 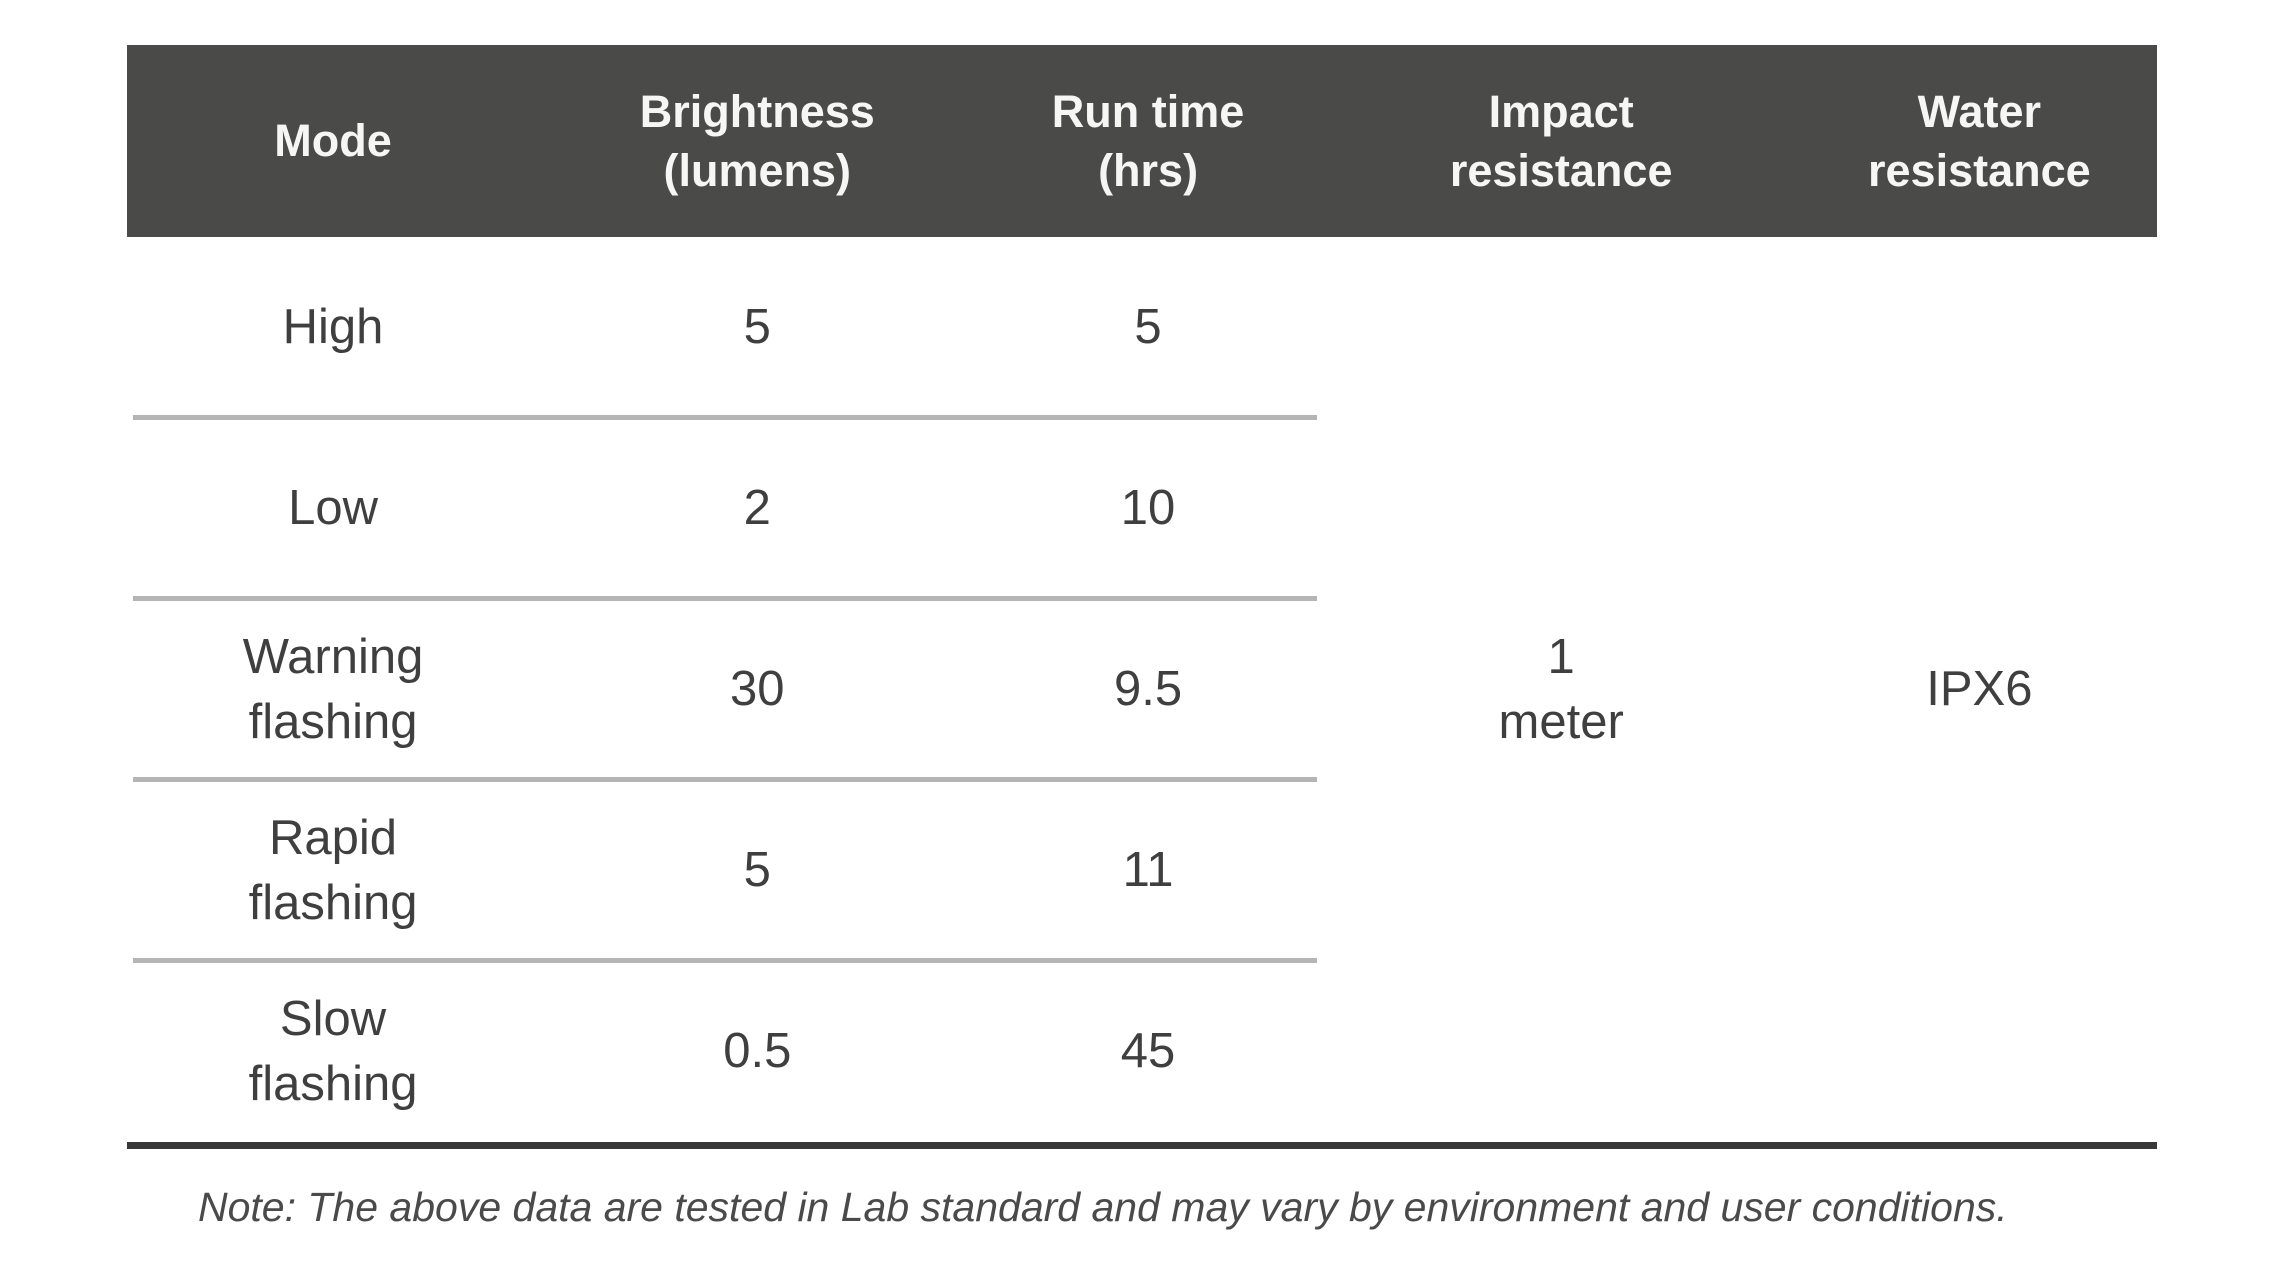 What do you see at coordinates (1148, 327) in the screenshot?
I see `run-time-value: 5` at bounding box center [1148, 327].